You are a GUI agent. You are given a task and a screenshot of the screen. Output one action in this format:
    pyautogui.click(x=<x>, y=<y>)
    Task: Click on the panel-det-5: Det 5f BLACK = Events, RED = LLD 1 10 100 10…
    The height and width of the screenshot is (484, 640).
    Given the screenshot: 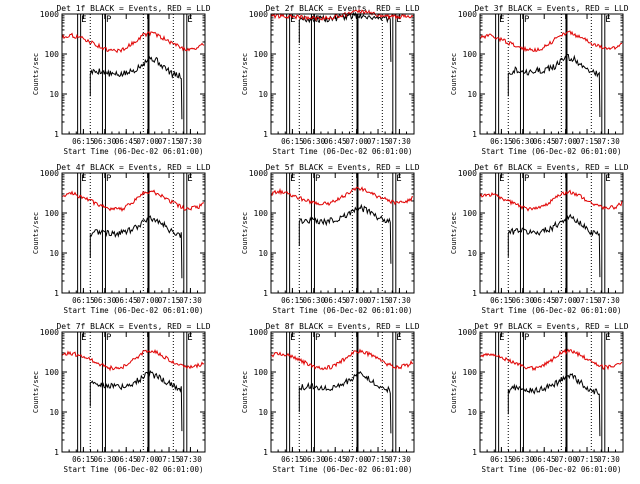 What is the action you would take?
    pyautogui.click(x=330, y=239)
    